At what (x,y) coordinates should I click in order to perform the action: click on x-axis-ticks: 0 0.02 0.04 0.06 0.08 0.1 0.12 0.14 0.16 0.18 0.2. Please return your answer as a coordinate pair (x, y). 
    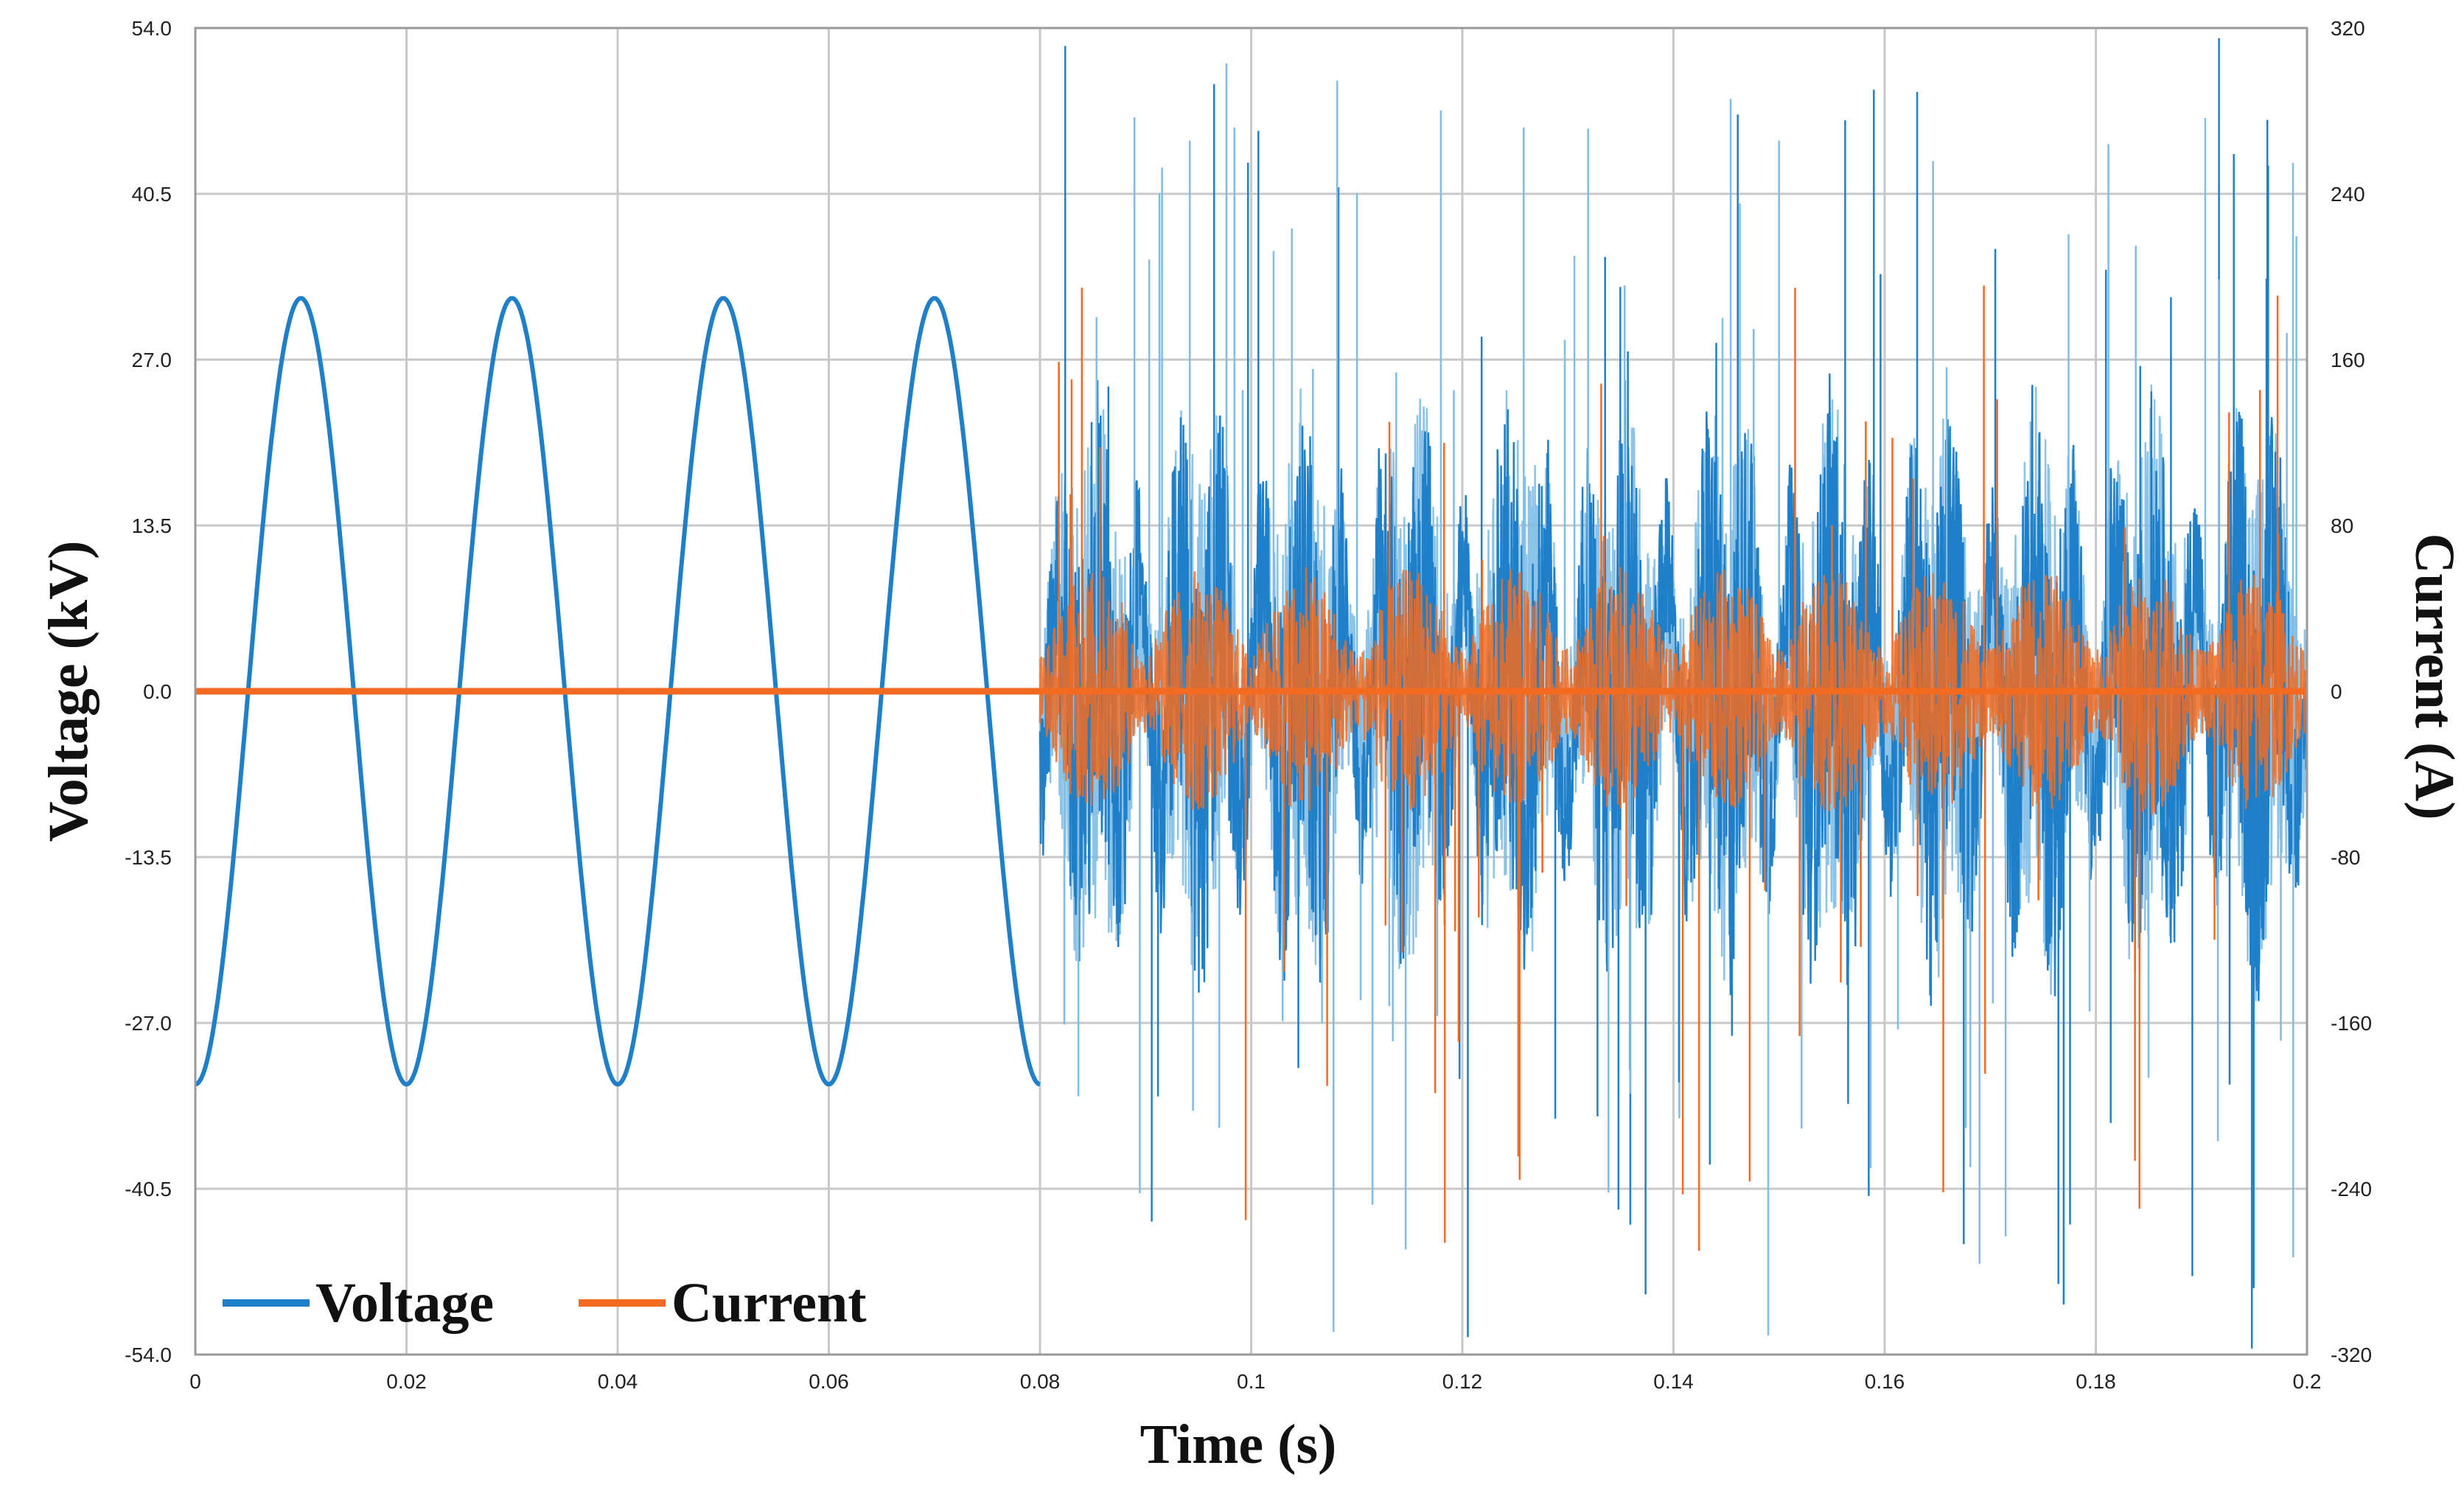
    Looking at the image, I should click on (1255, 1381).